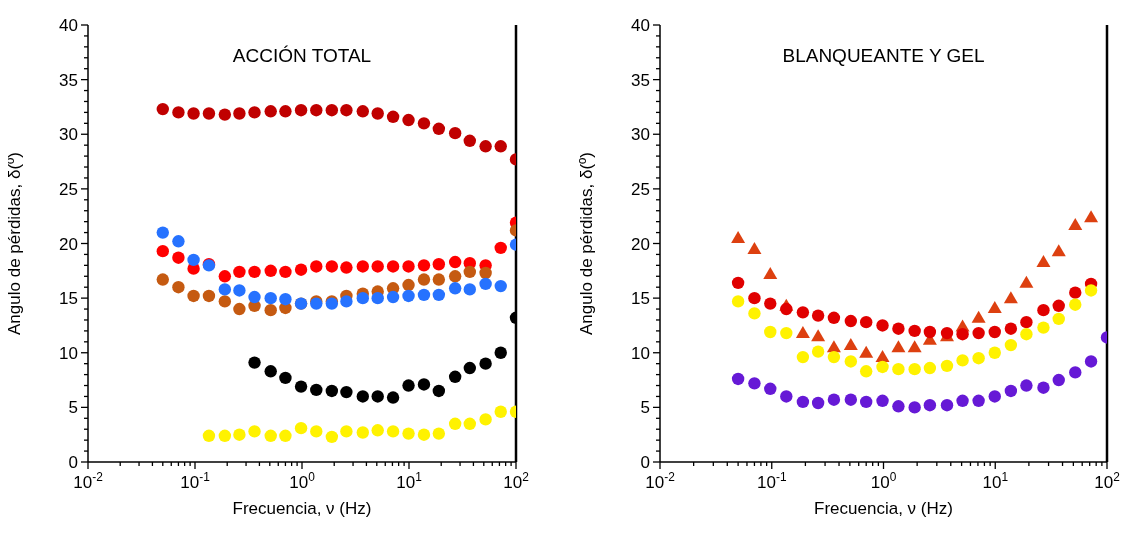 The image size is (1129, 535). I want to click on text: ACCIÓN TOTAL, so click(302, 56).